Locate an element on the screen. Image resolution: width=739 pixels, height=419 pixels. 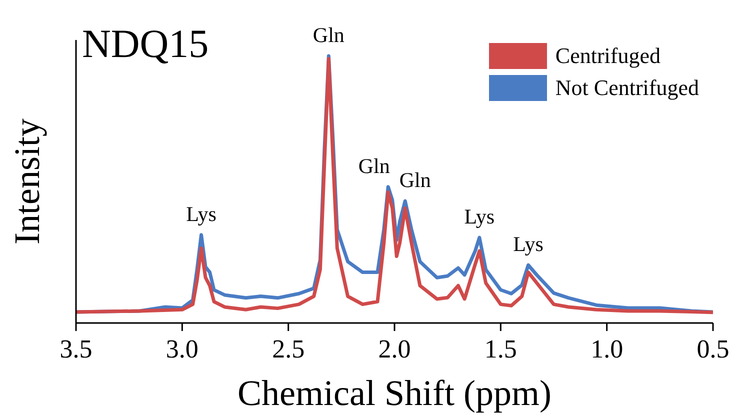
y-axis-title: Intensity is located at coordinates (26, 181).